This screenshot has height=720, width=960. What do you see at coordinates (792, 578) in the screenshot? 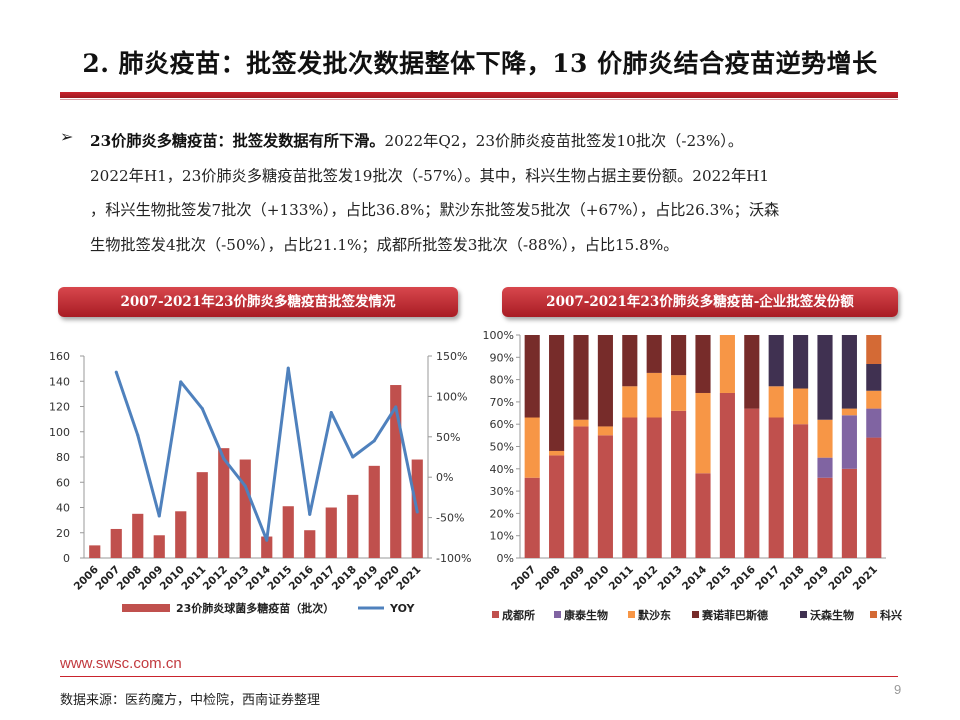
I see `chart2-x-tick-label: 2018` at bounding box center [792, 578].